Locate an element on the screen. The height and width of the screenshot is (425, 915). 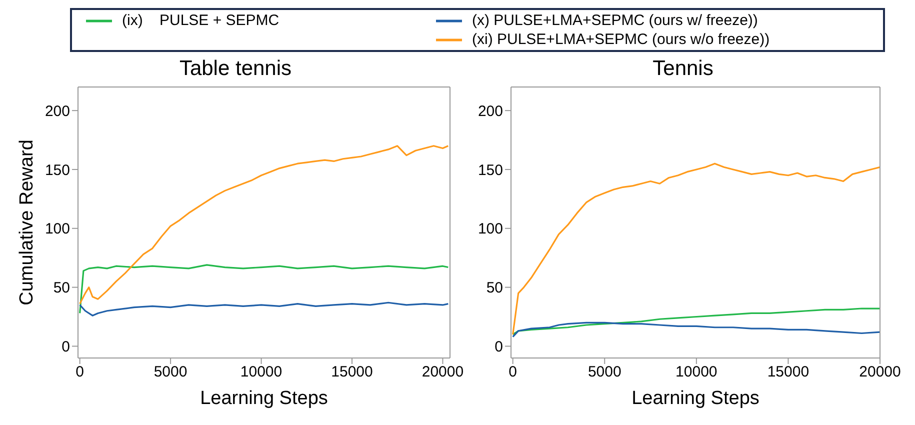
legend-label: (ix) PULSE + SEPMC is located at coordinates (201, 20).